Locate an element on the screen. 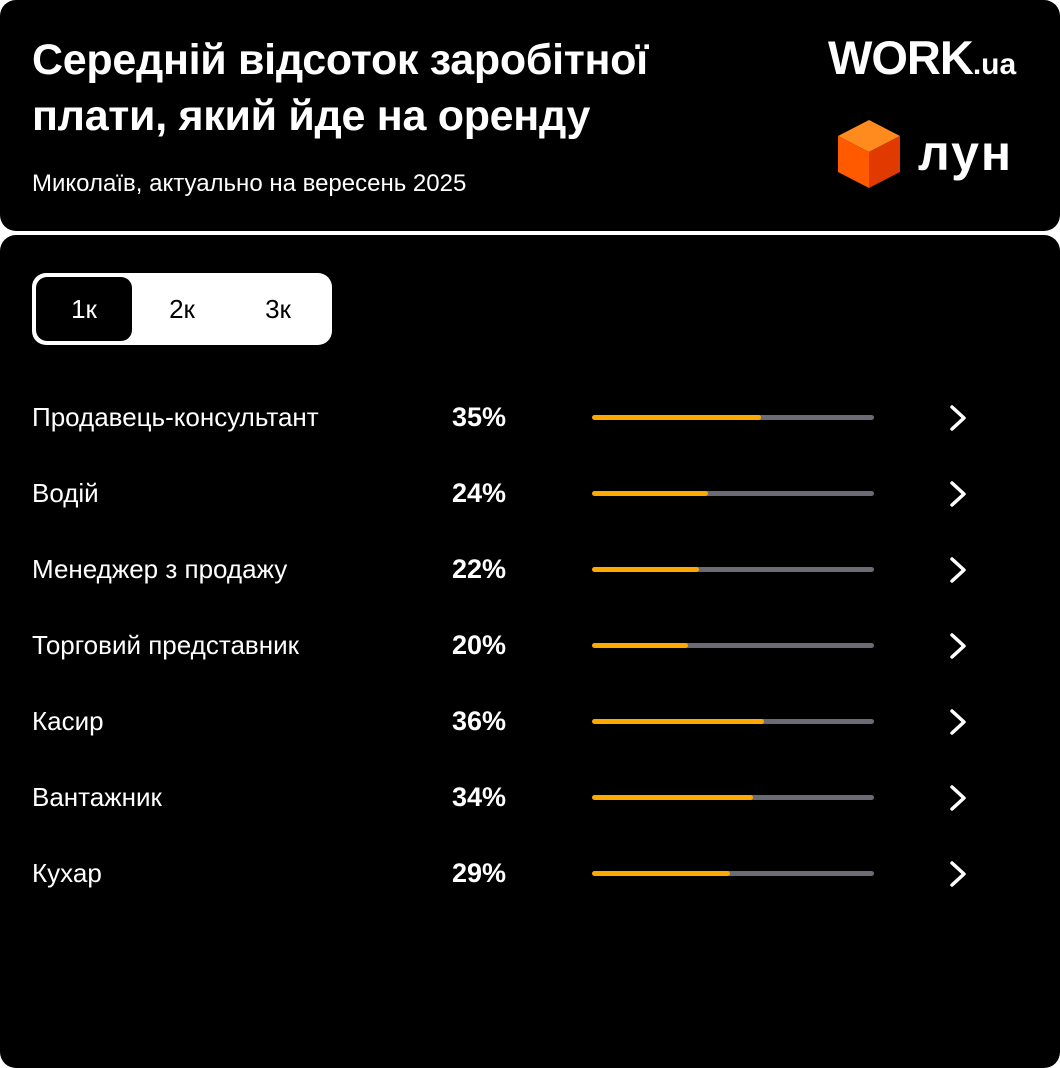  room-count-tabs: 1к 2к 3к is located at coordinates (182, 309).